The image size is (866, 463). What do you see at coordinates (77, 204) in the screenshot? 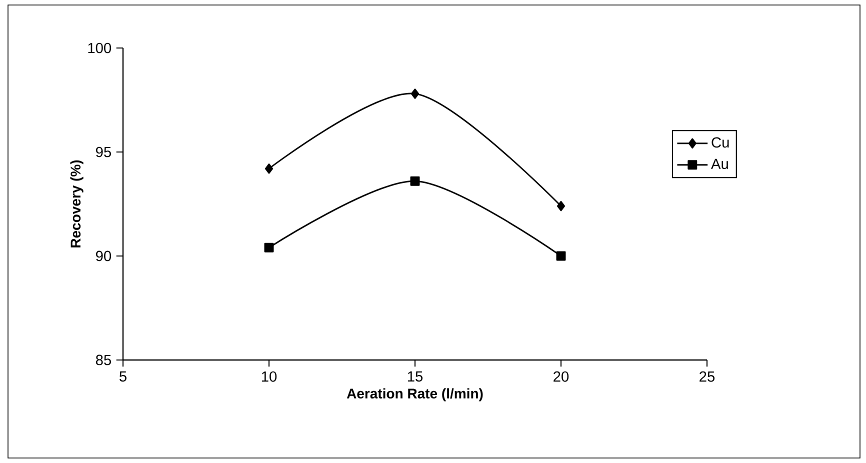
I see `y-axis-title: Recovery (%)` at bounding box center [77, 204].